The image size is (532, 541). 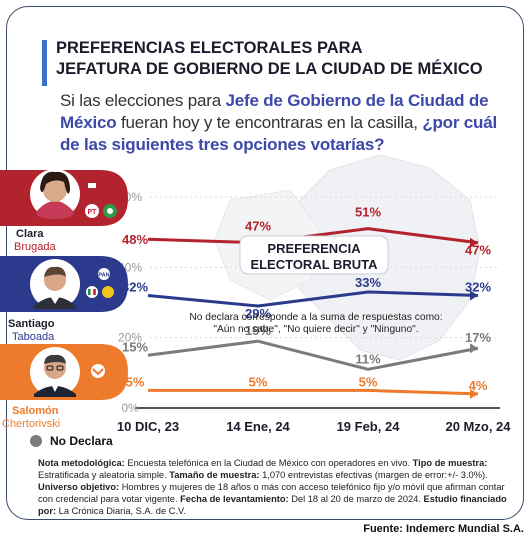 I want to click on party-logos-chertorivski, so click(x=98, y=371).